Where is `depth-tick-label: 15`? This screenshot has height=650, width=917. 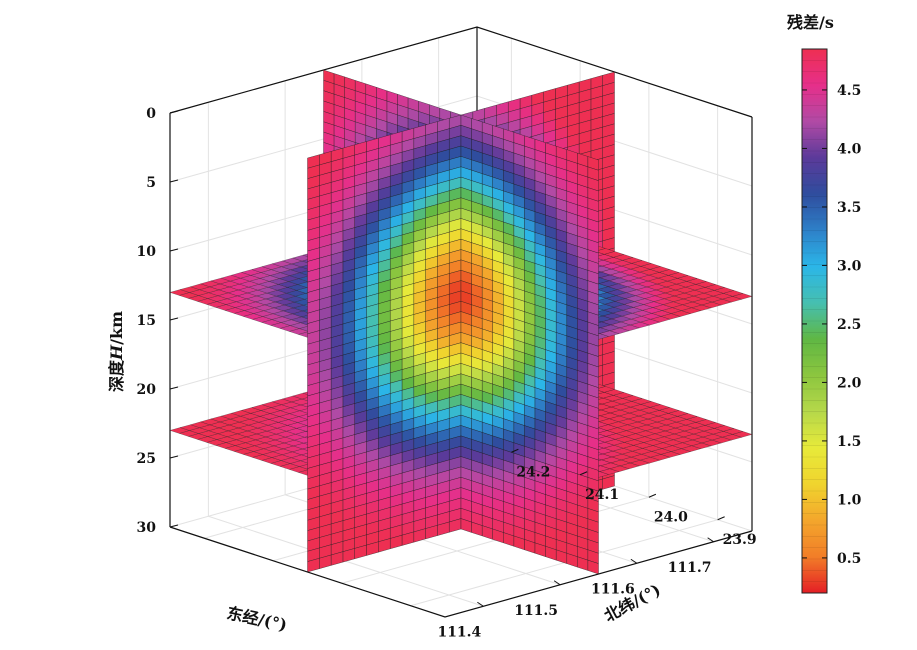 depth-tick-label: 15 is located at coordinates (146, 321).